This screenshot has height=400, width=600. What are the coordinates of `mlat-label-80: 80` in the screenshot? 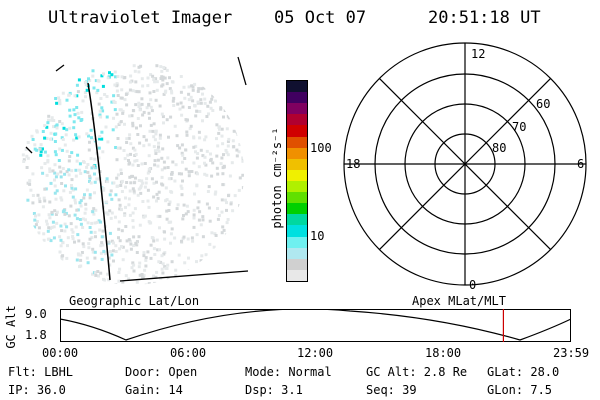 It's located at (499, 148).